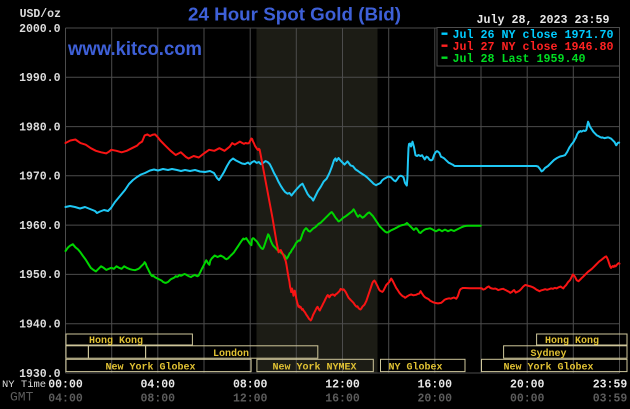 The height and width of the screenshot is (409, 630). Describe the element at coordinates (40, 78) in the screenshot. I see `svg-text: 1990.0` at that location.